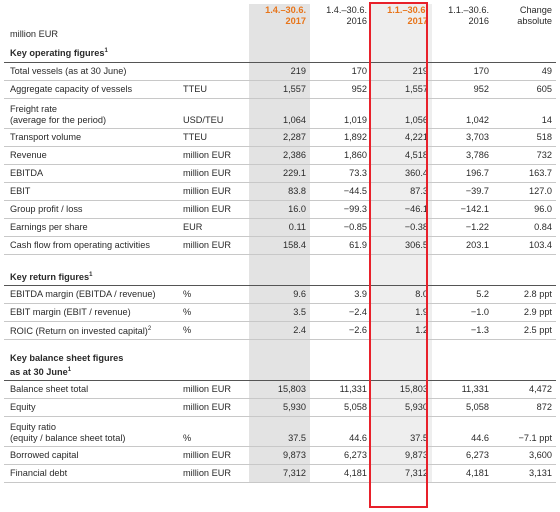  I want to click on table-row: Equity million EUR 5,930 5,058 5,930 5,058 872, so click(280, 407).